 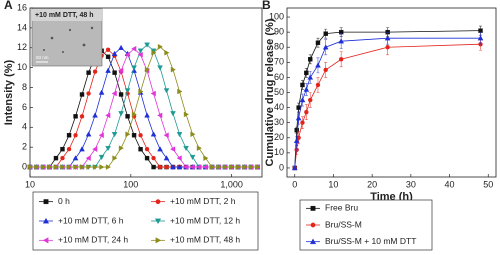 What do you see at coordinates (276, 16) in the screenshot?
I see `y-tick-label: 100` at bounding box center [276, 16].